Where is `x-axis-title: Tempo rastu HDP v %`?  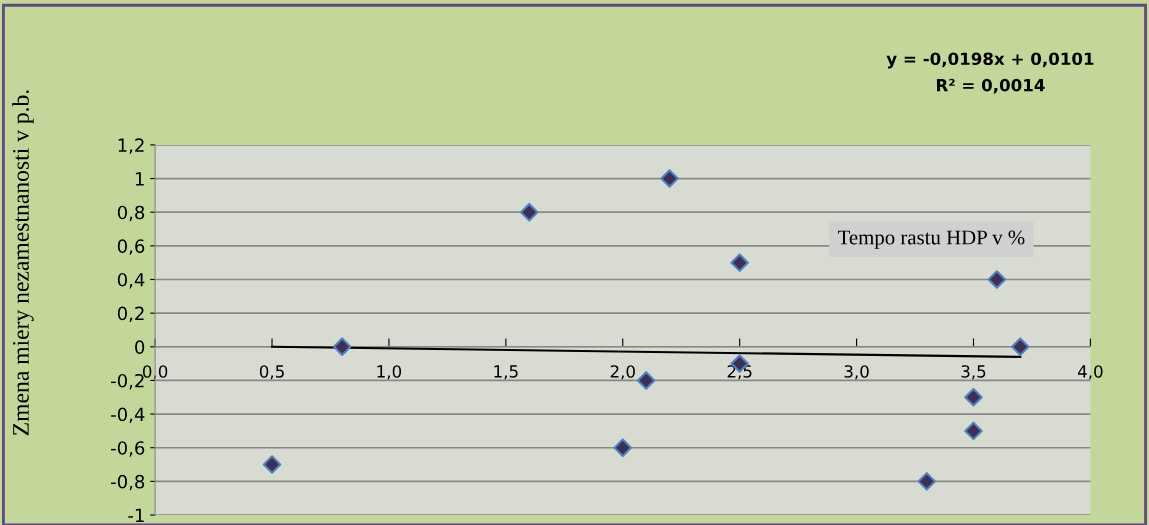
x-axis-title: Tempo rastu HDP v % is located at coordinates (931, 239).